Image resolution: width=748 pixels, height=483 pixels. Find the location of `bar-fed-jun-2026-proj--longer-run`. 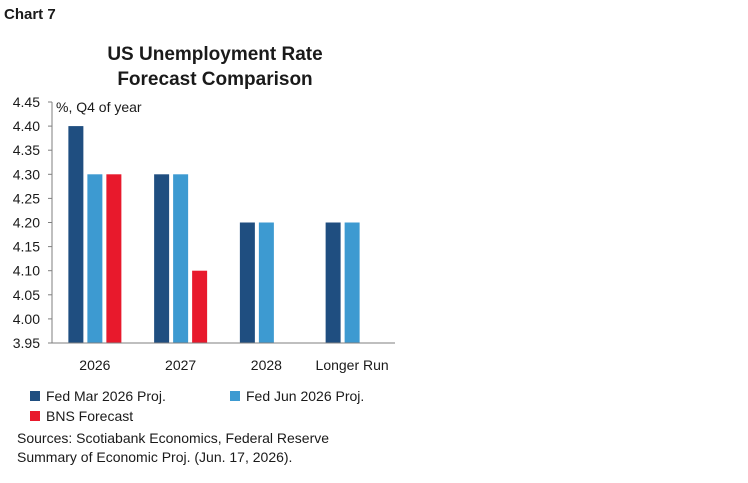

bar-fed-jun-2026-proj--longer-run is located at coordinates (352, 282).